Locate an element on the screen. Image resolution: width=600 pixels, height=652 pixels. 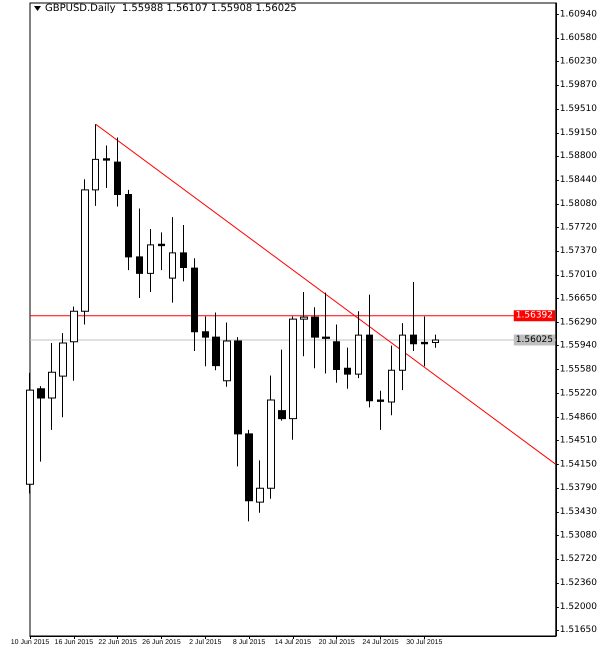
y-tick-label: 1.55580 is located at coordinates (579, 369).